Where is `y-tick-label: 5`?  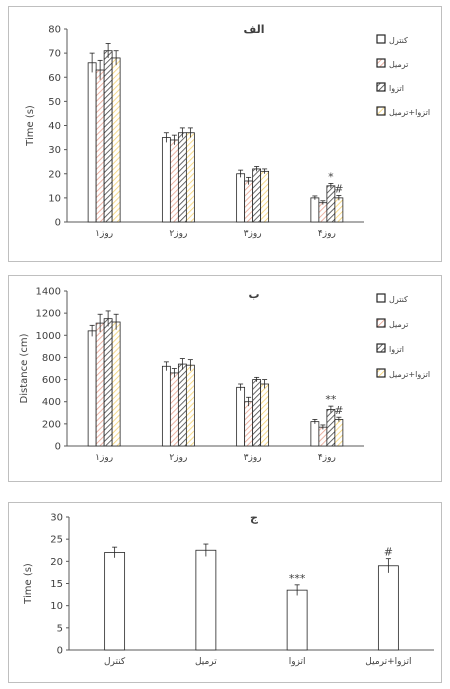 y-tick-label: 5 is located at coordinates (60, 628).